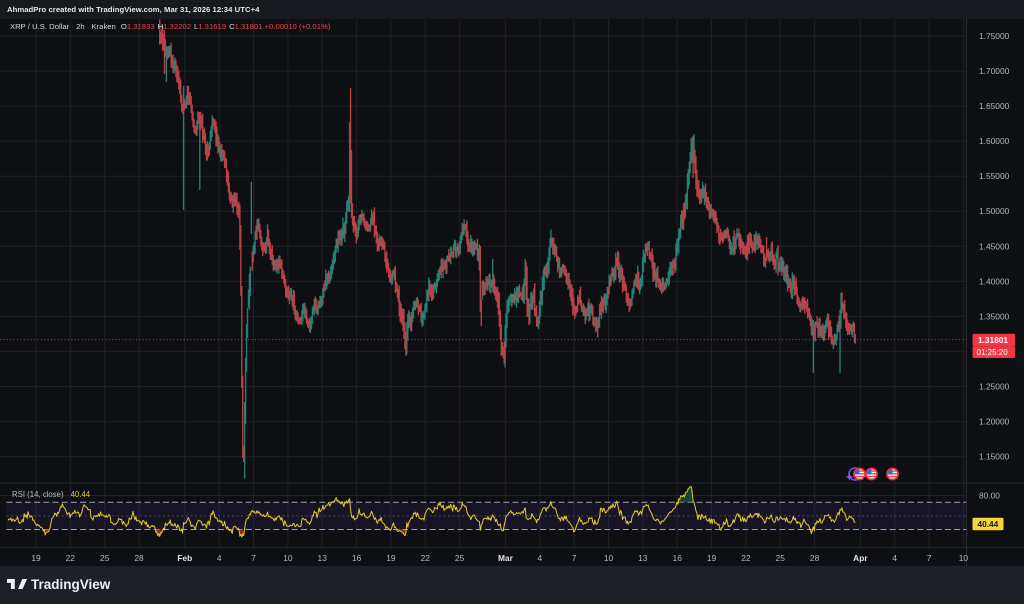 The image size is (1024, 604). What do you see at coordinates (994, 422) in the screenshot?
I see `svg-text: 1.20000` at bounding box center [994, 422].